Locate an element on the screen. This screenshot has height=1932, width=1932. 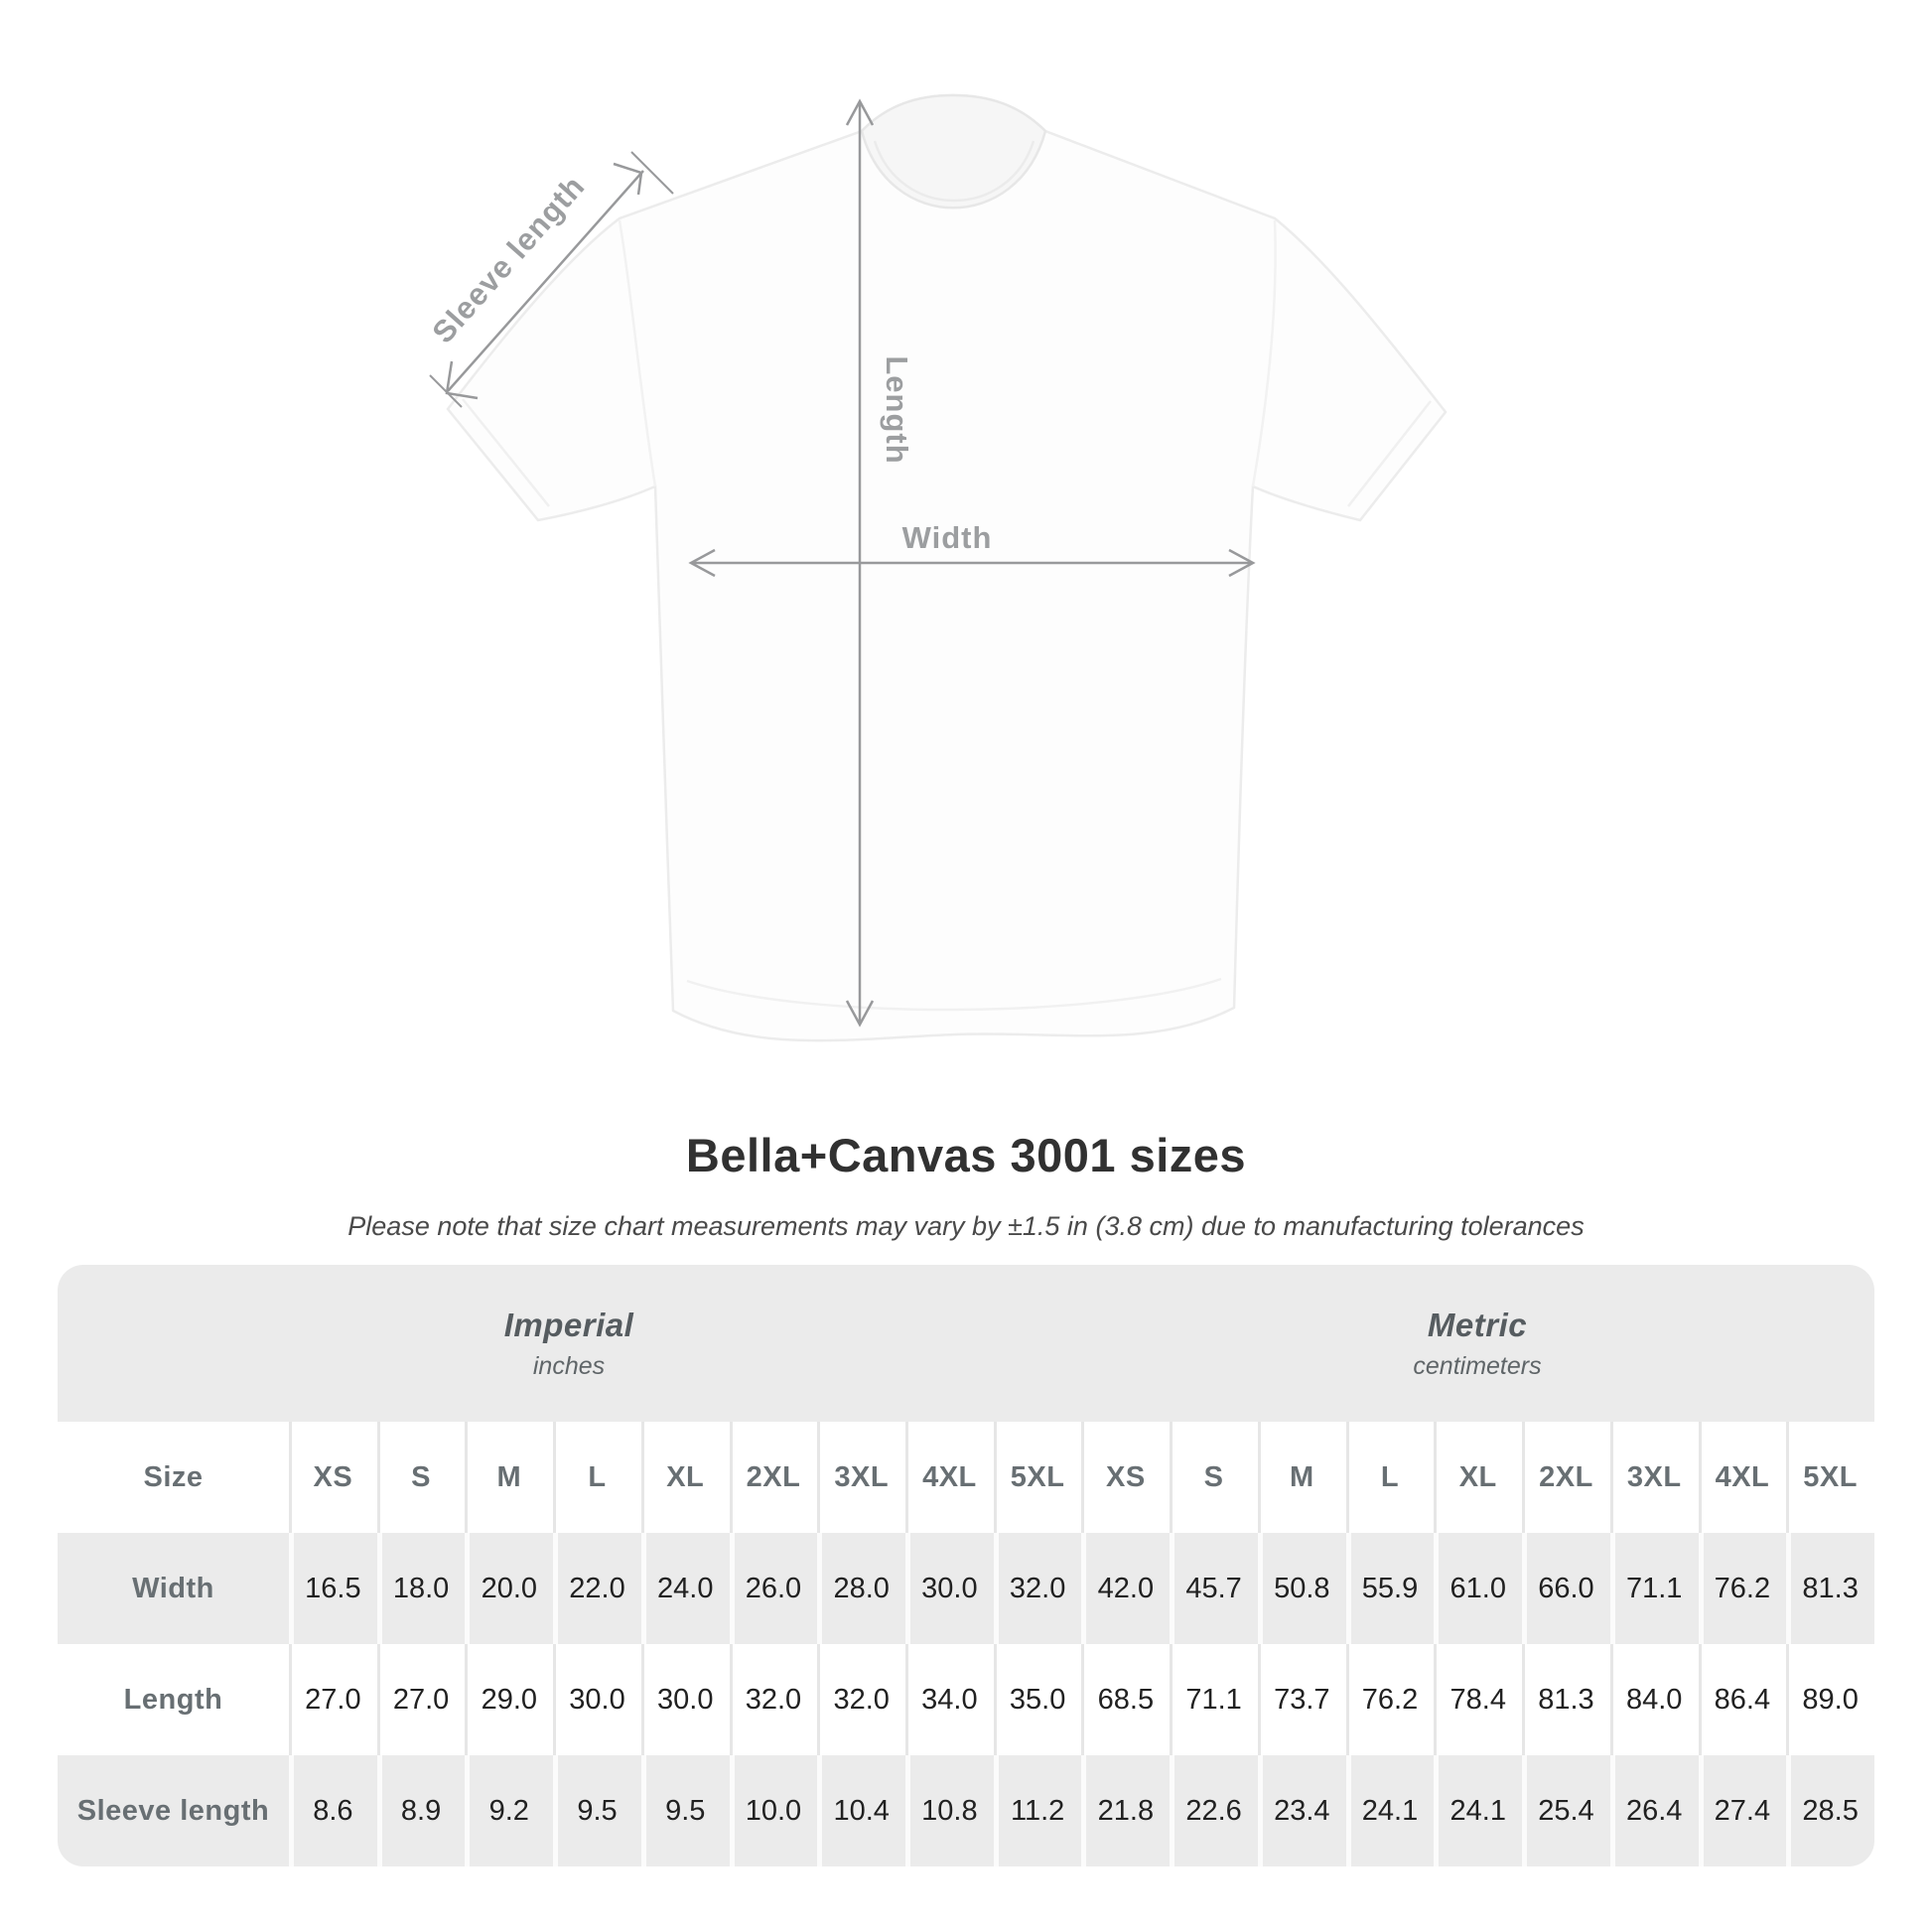
value-cell-text: 55.9 is located at coordinates (1390, 1588).